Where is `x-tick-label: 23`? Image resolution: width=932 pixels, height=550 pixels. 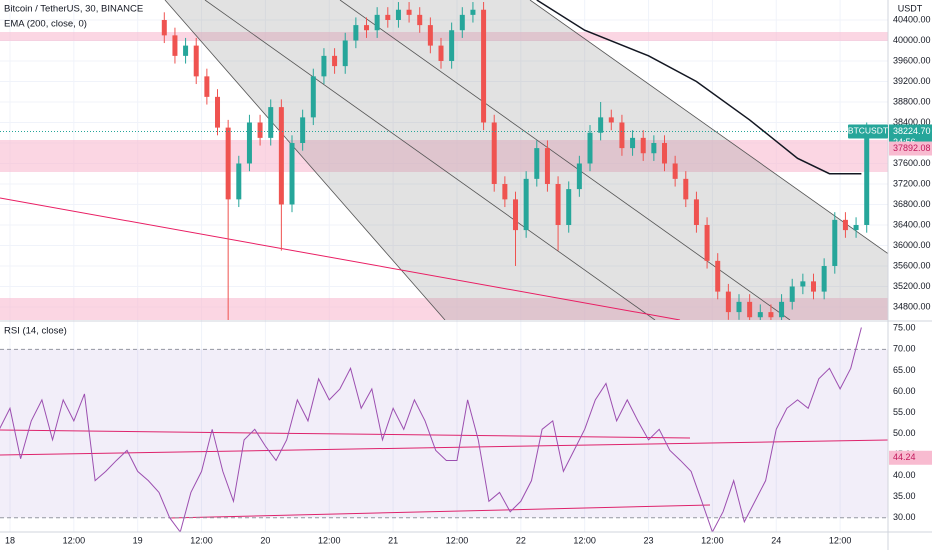
x-tick-label: 23 is located at coordinates (649, 540).